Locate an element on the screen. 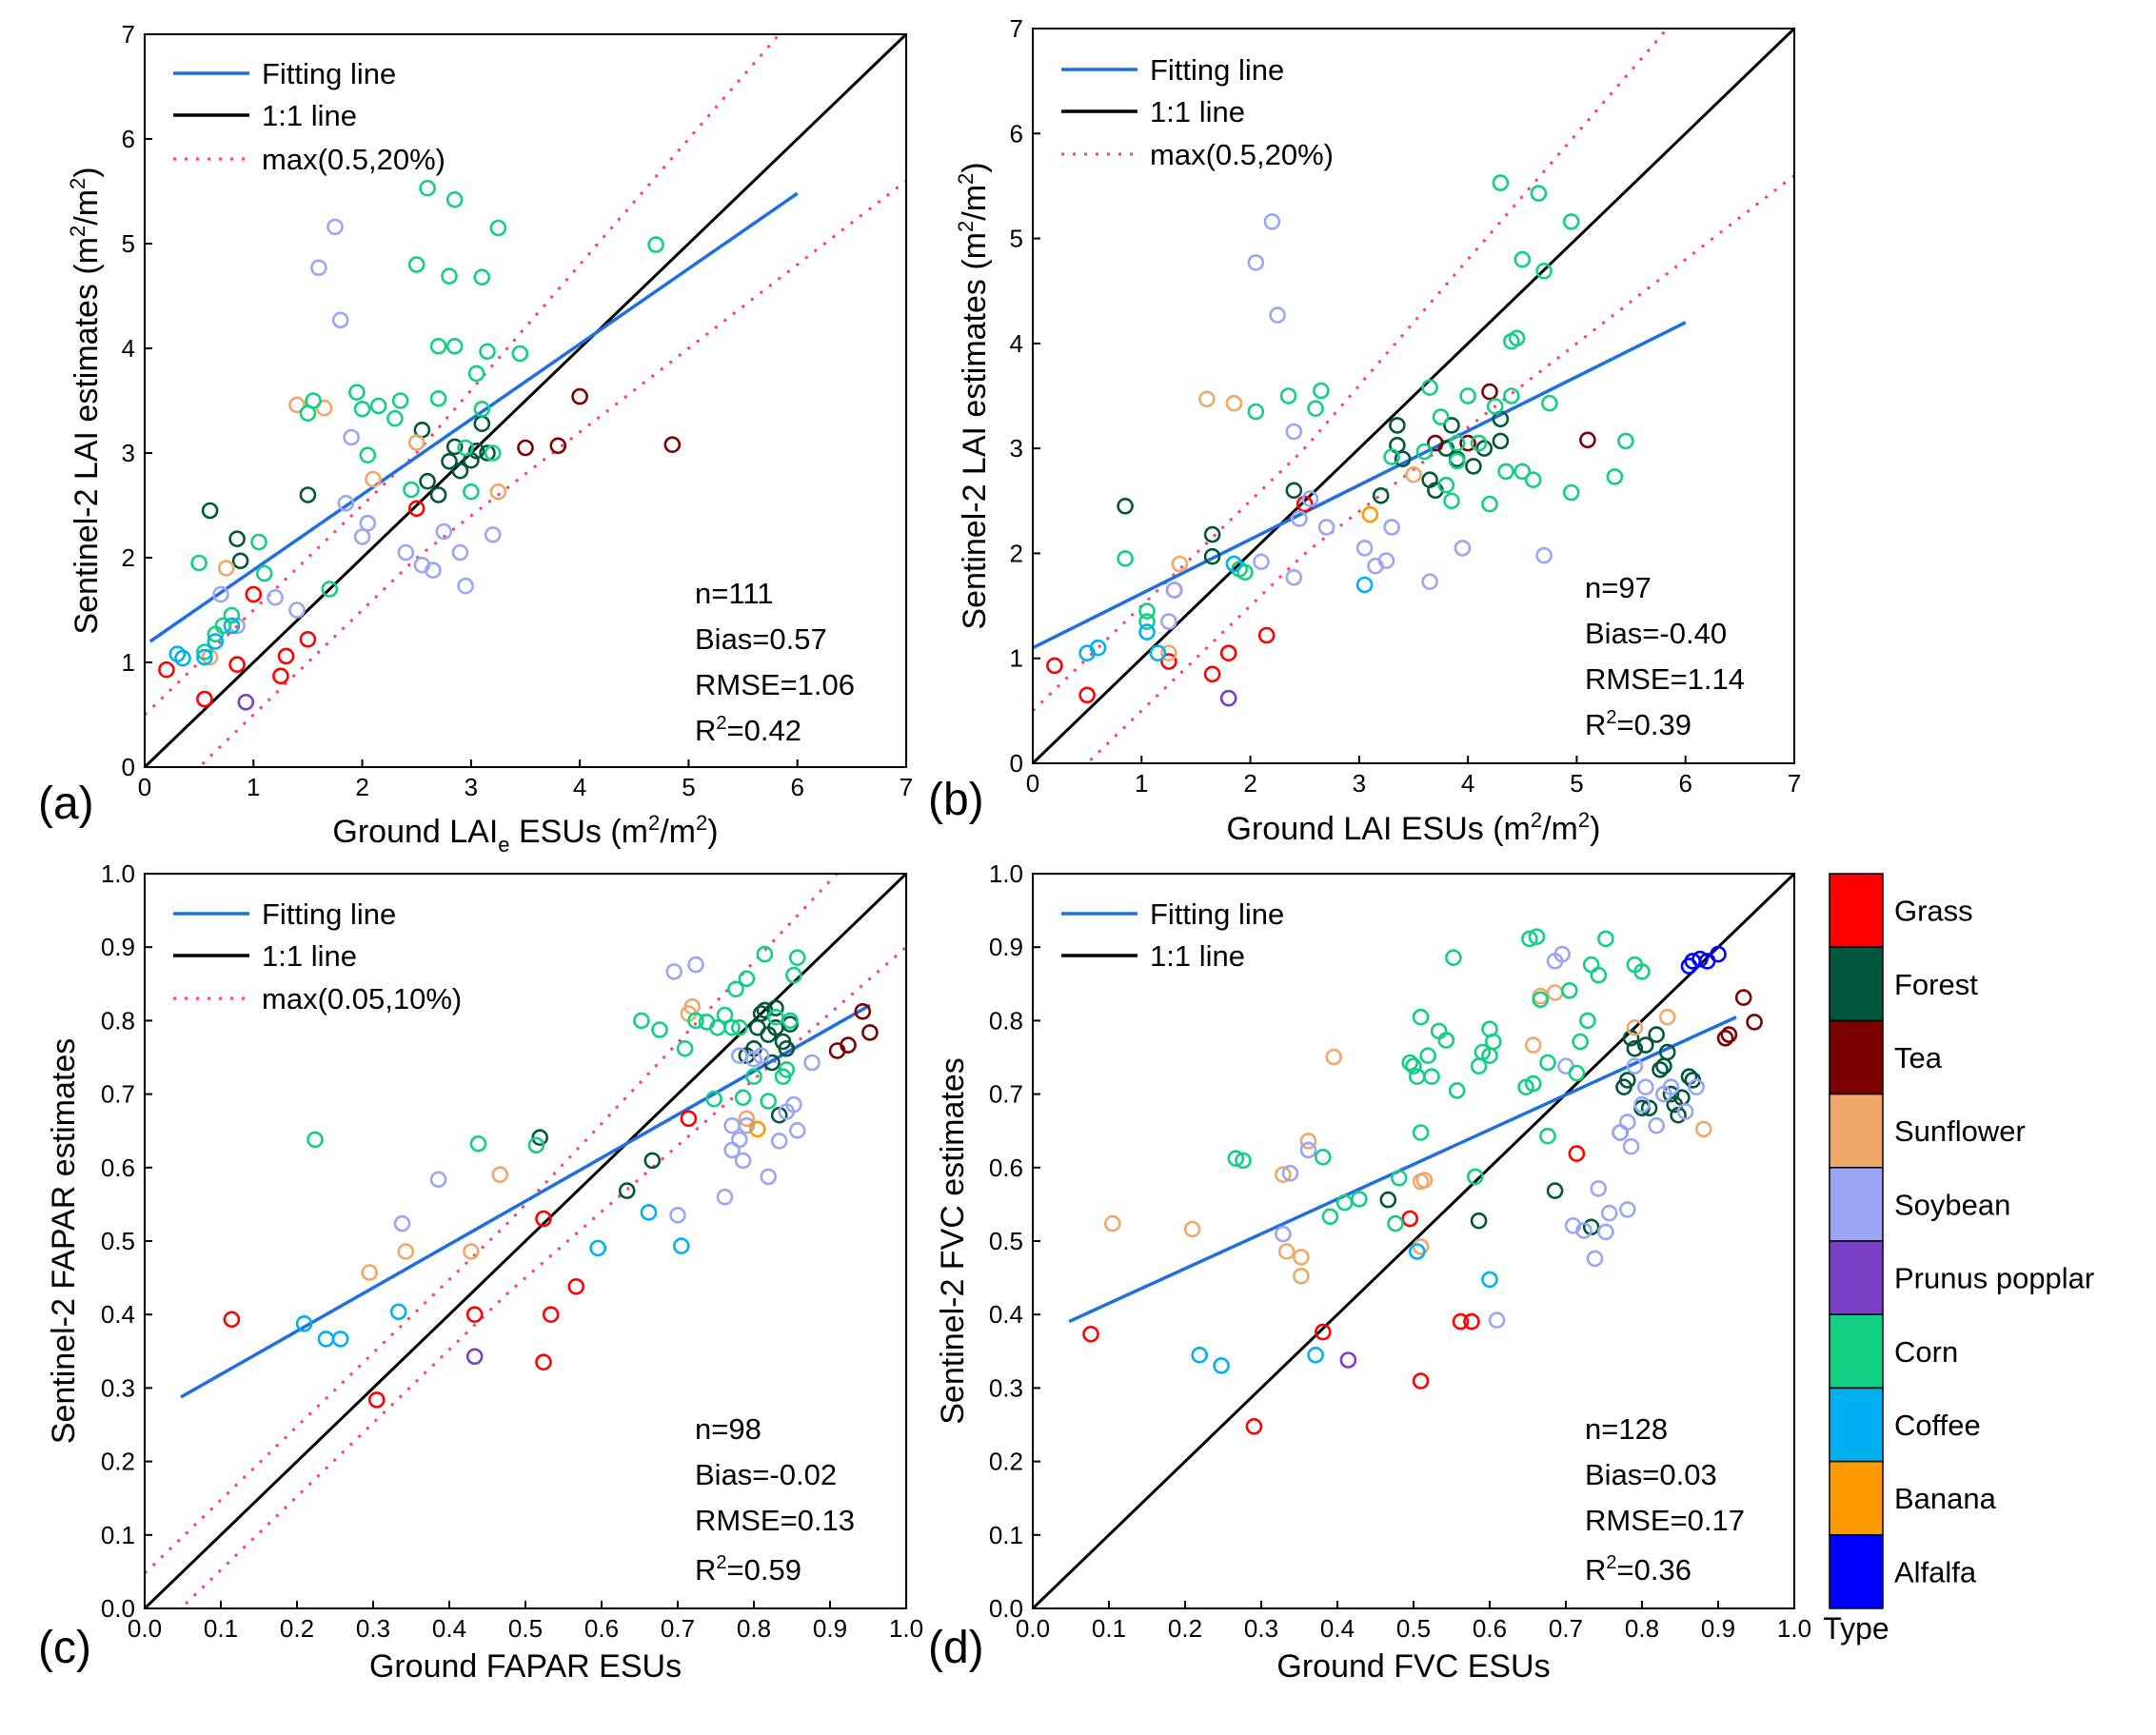  type-label-alfalfa: Alfalfa is located at coordinates (1935, 1571).